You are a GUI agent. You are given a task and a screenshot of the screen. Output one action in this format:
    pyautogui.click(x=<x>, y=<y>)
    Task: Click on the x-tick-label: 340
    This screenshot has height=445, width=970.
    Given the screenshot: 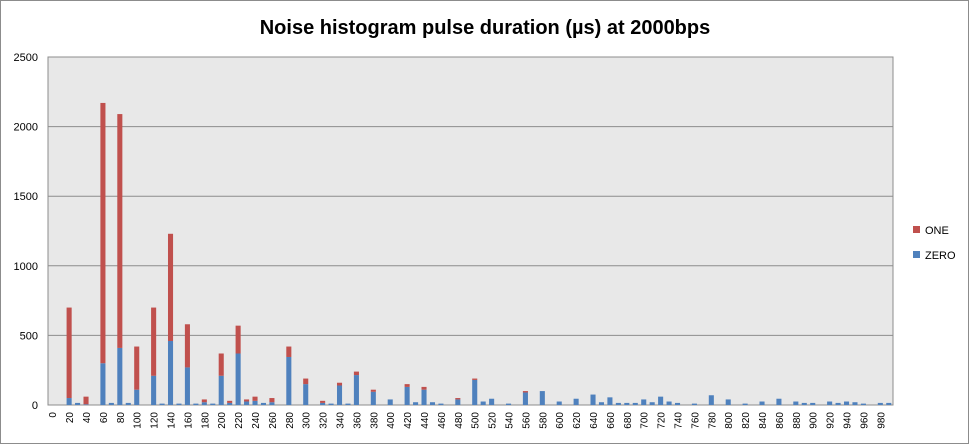 What is the action you would take?
    pyautogui.click(x=341, y=420)
    